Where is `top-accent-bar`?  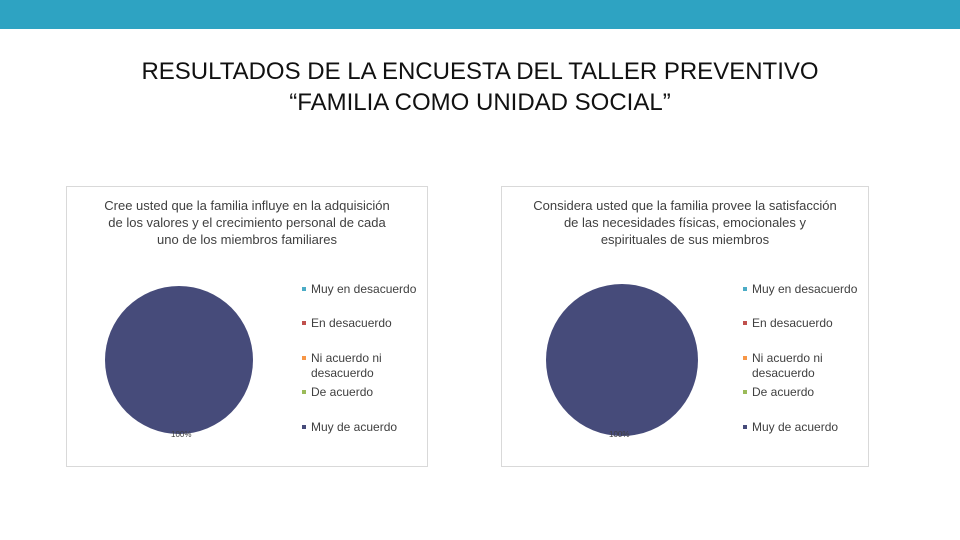 top-accent-bar is located at coordinates (480, 14).